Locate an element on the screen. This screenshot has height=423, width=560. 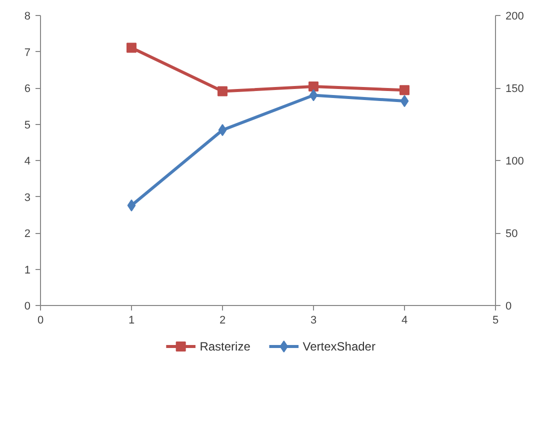
legend-label: VertexShader is located at coordinates (339, 347).